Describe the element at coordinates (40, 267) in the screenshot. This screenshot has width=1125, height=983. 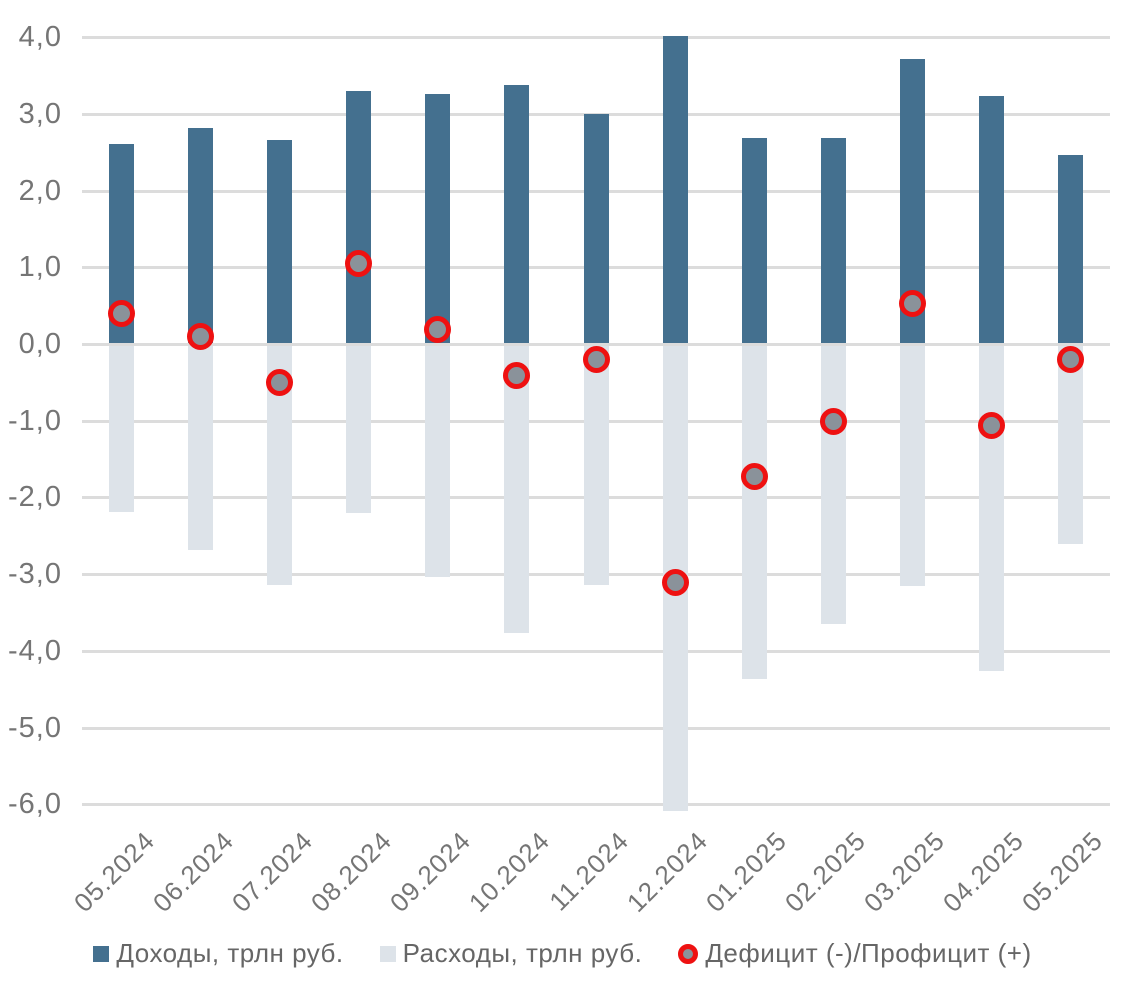
I see `y-axis-tick-label: 1,0` at that location.